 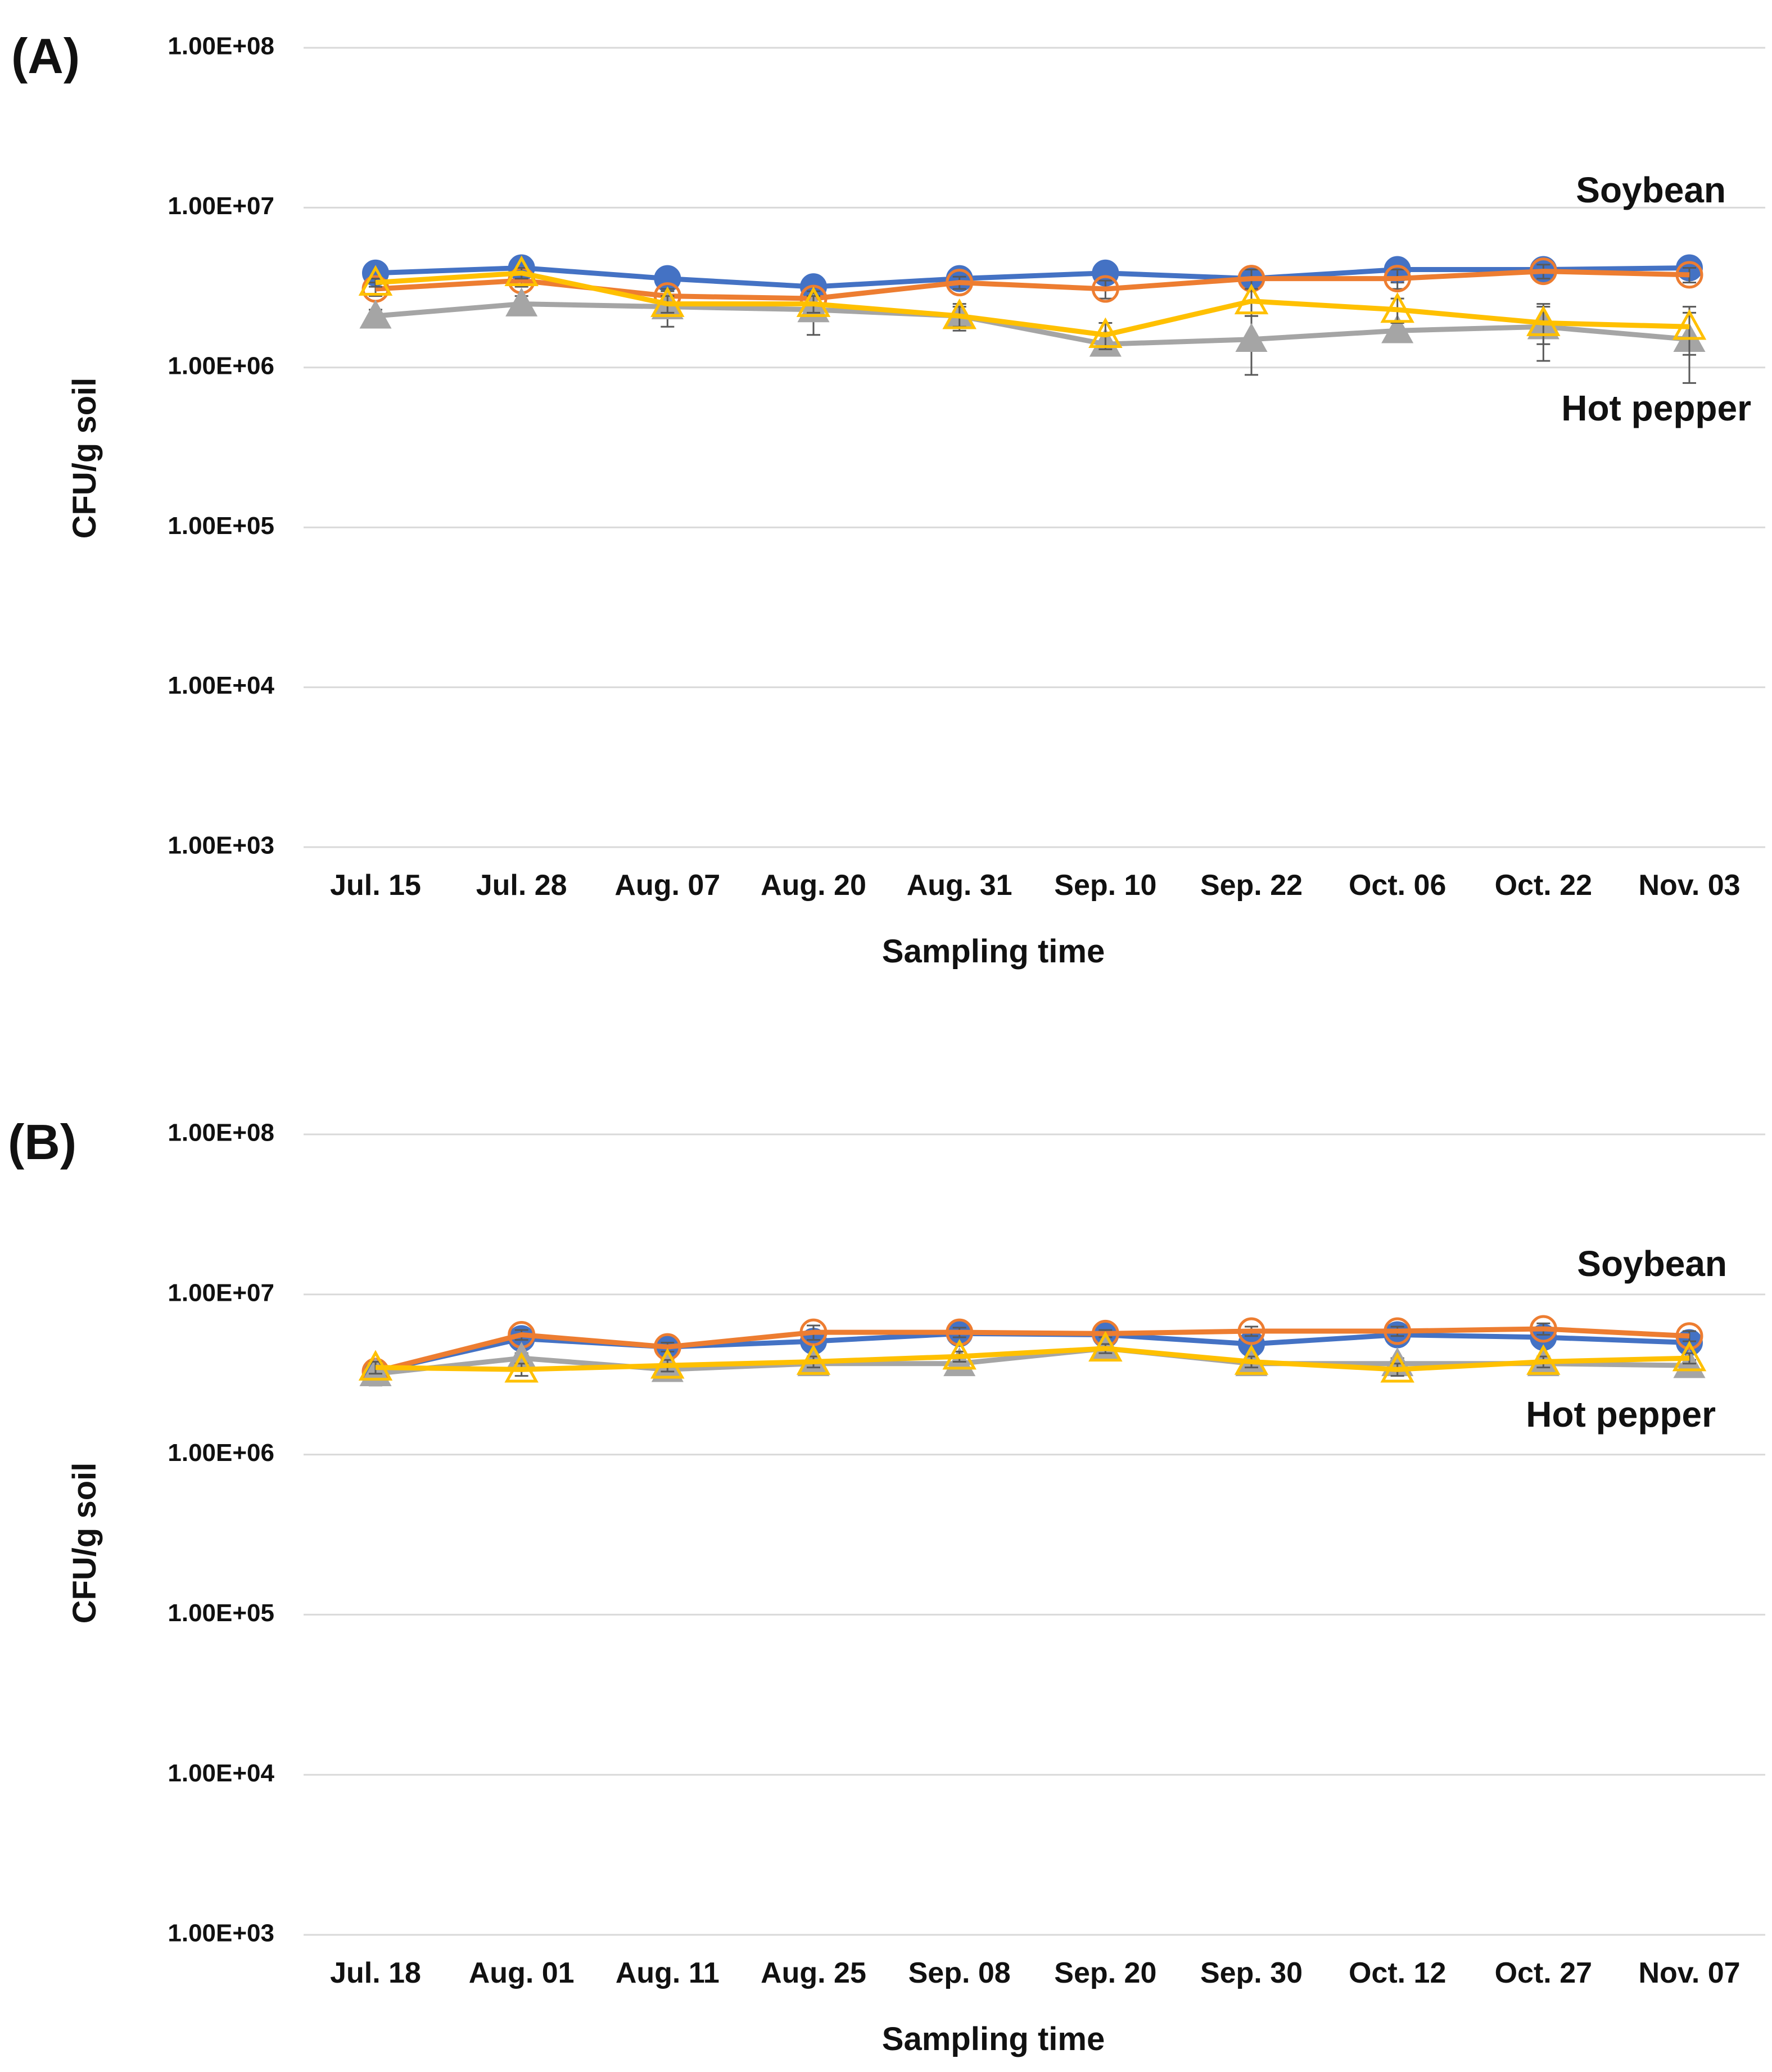 What do you see at coordinates (1689, 1973) in the screenshot?
I see `x-tick-label: Nov. 07` at bounding box center [1689, 1973].